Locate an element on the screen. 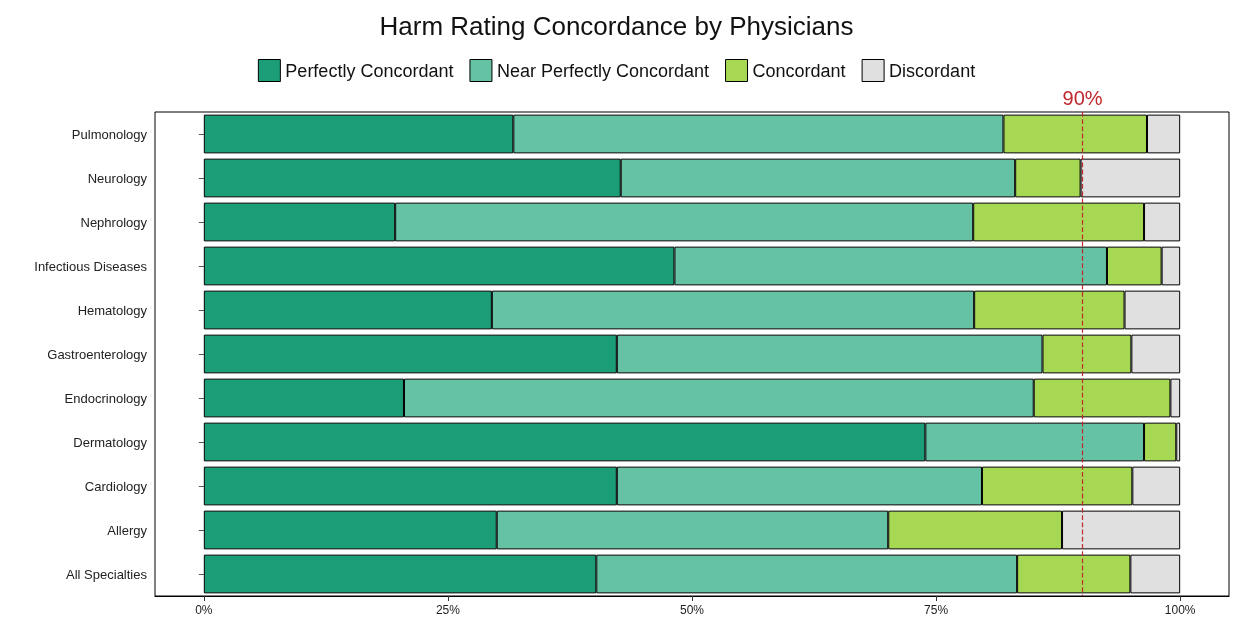 The height and width of the screenshot is (618, 1233). legend-label: Perfectly Concordant is located at coordinates (369, 70).